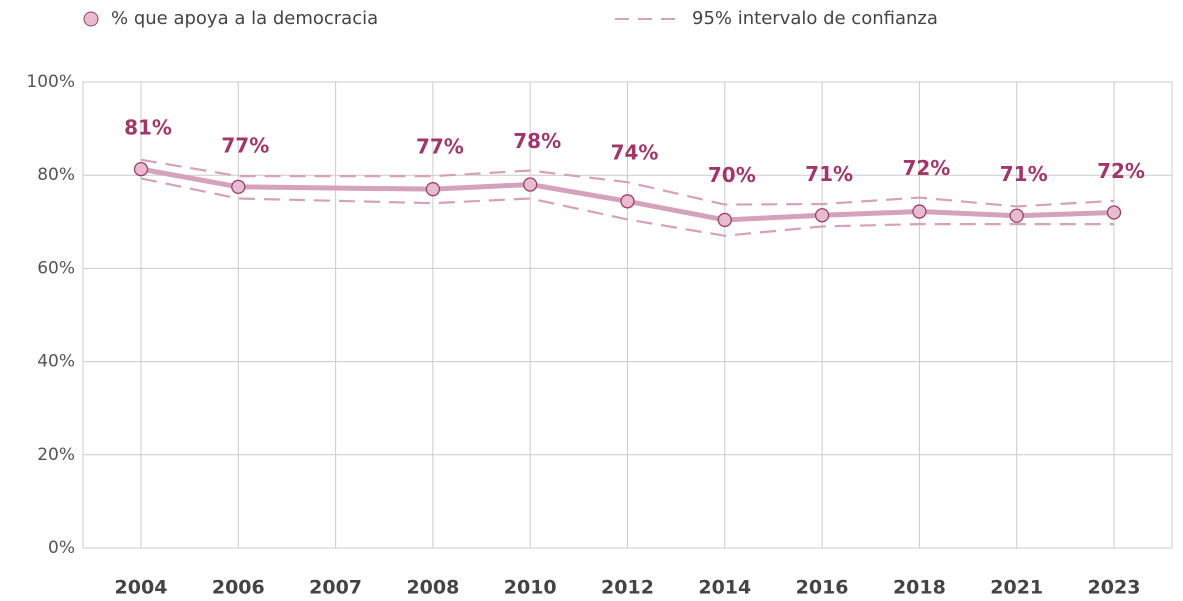  I want to click on interval-upper, so click(627, 183).